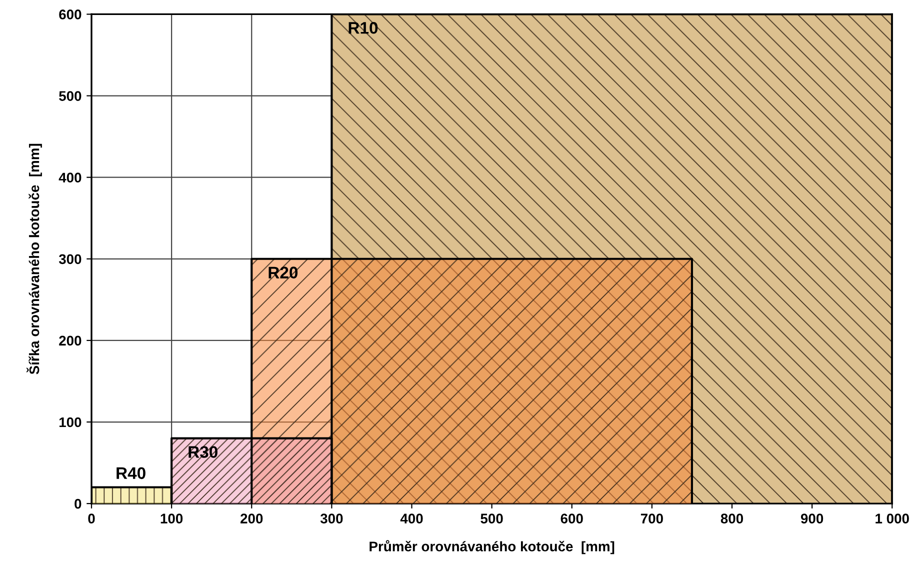 The height and width of the screenshot is (569, 915). Describe the element at coordinates (131, 473) in the screenshot. I see `series-label: R40` at that location.